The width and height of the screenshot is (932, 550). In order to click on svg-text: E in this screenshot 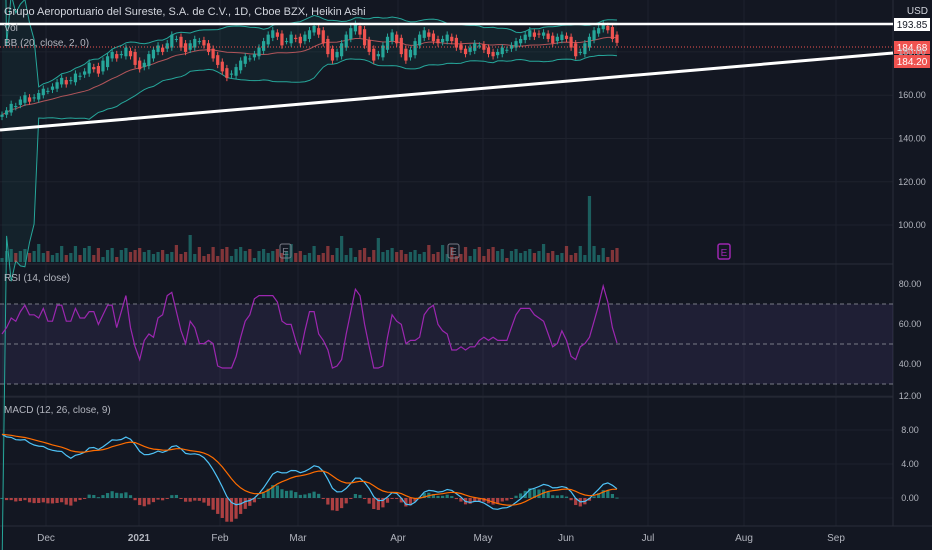, I will do `click(453, 252)`.